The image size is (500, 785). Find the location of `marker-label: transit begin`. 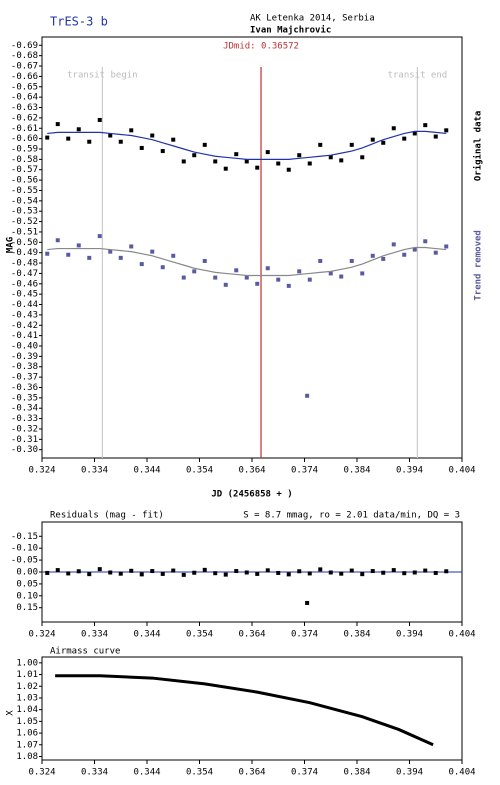

marker-label: transit begin is located at coordinates (102, 76).